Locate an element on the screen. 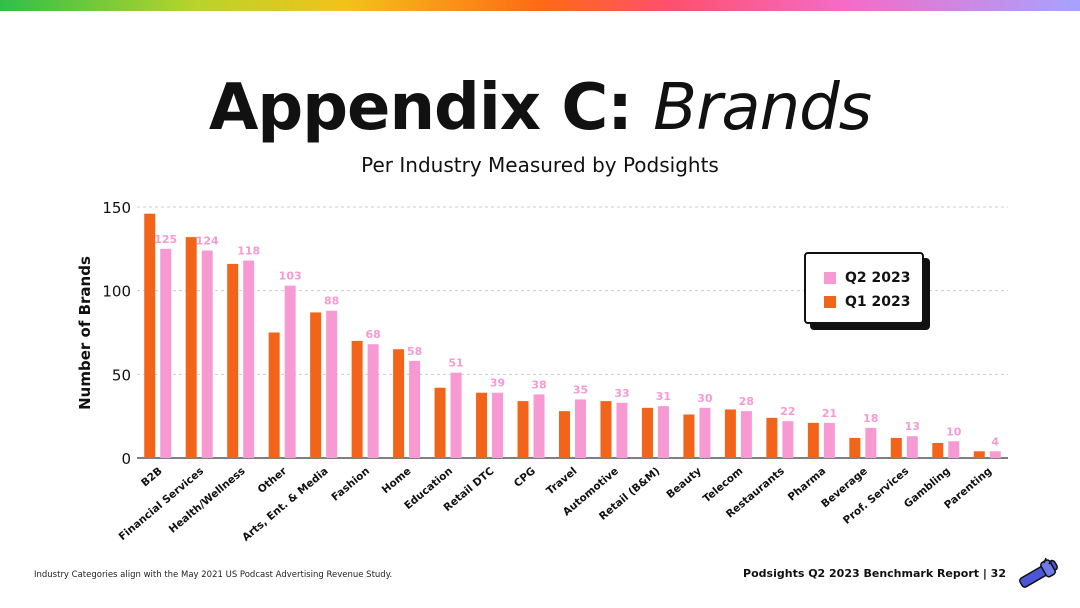  y-axis-label: Number of Brands is located at coordinates (85, 333).